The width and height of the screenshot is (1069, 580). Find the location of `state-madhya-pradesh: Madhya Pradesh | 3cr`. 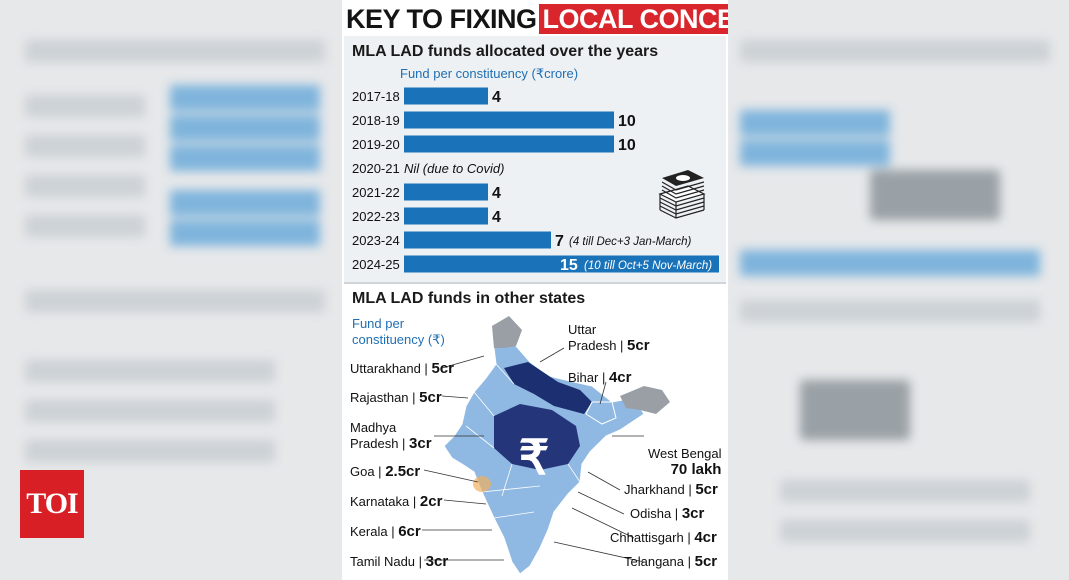

state-madhya-pradesh: Madhya Pradesh | 3cr is located at coordinates (391, 436).